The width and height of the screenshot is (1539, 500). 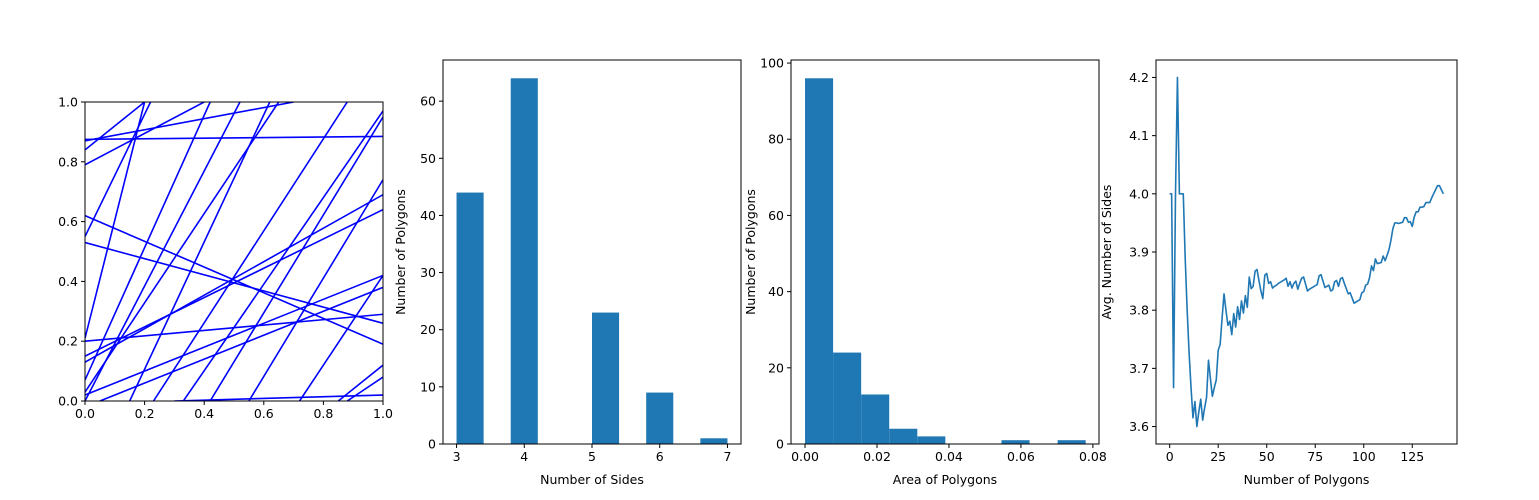 What do you see at coordinates (727, 456) in the screenshot?
I see `x-tick-label: 7` at bounding box center [727, 456].